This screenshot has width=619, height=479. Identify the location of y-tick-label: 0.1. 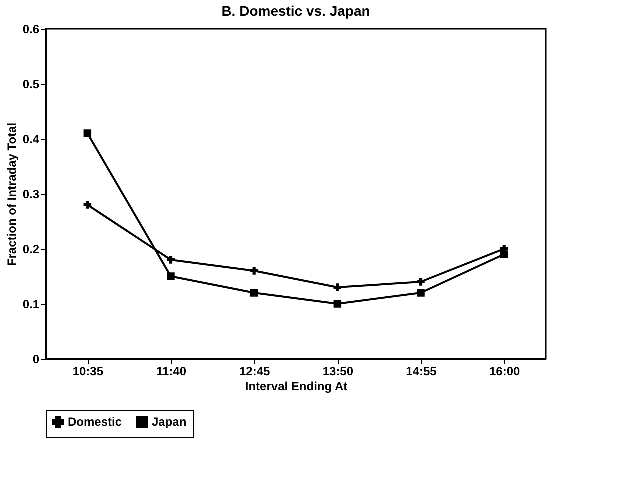
(31, 305).